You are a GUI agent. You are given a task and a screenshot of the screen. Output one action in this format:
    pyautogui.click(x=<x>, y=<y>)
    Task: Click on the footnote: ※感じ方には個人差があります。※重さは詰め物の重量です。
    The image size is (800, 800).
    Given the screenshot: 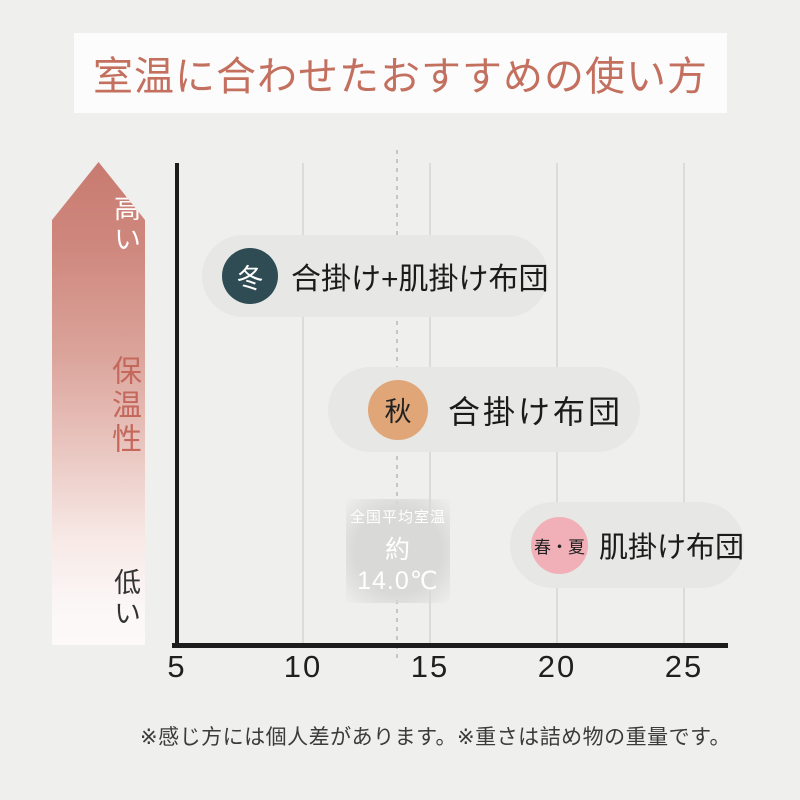 What is the action you would take?
    pyautogui.click(x=435, y=737)
    